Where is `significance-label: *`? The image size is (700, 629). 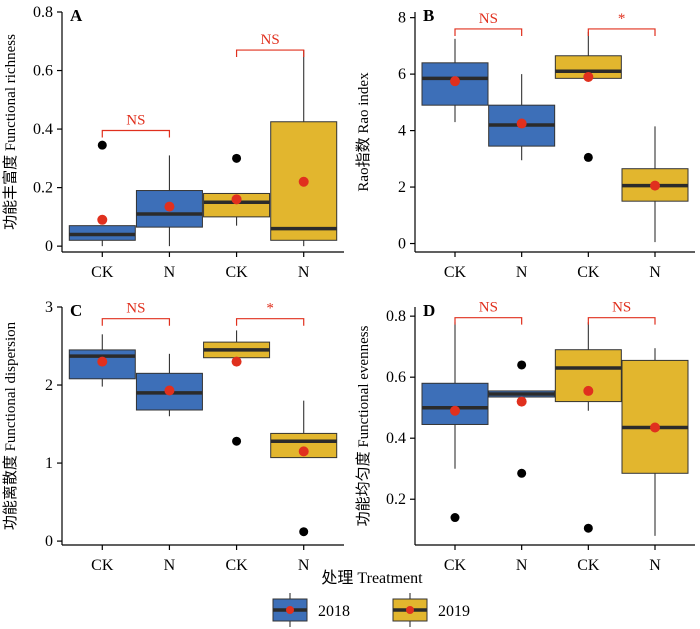
significance-label: * is located at coordinates (622, 19).